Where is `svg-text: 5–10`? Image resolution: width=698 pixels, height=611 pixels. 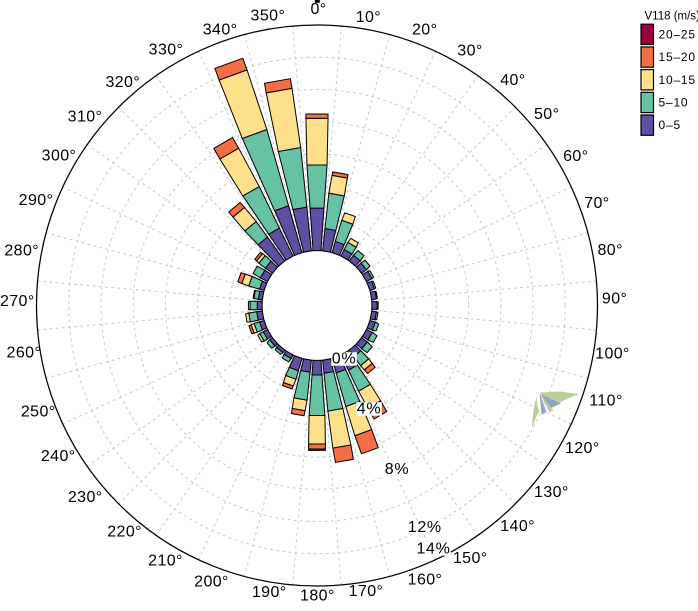
svg-text: 5–10 is located at coordinates (674, 103).